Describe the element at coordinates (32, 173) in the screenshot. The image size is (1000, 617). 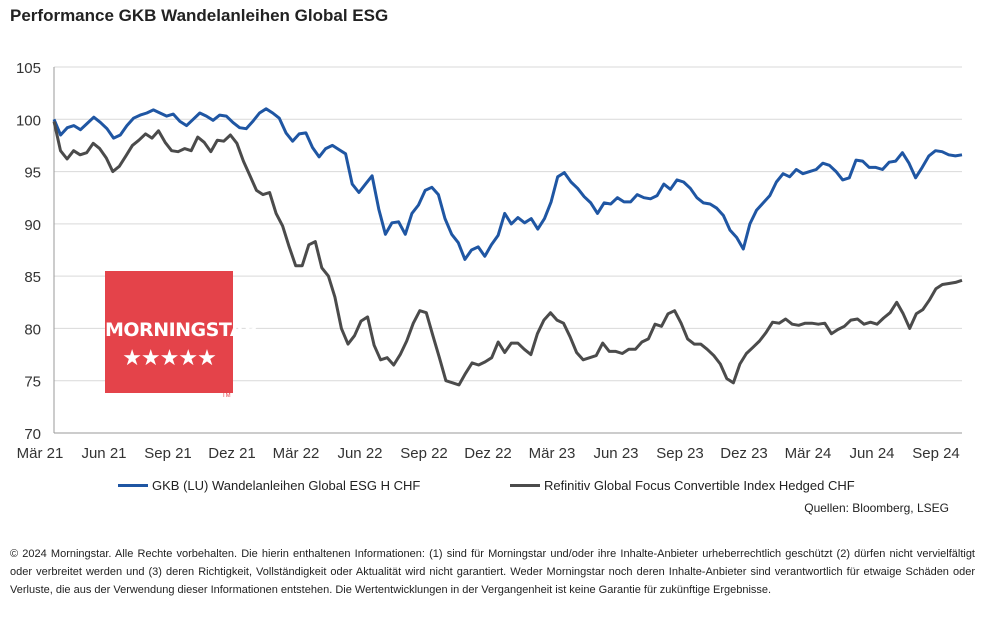
I see `y-tick-label: 95` at that location.